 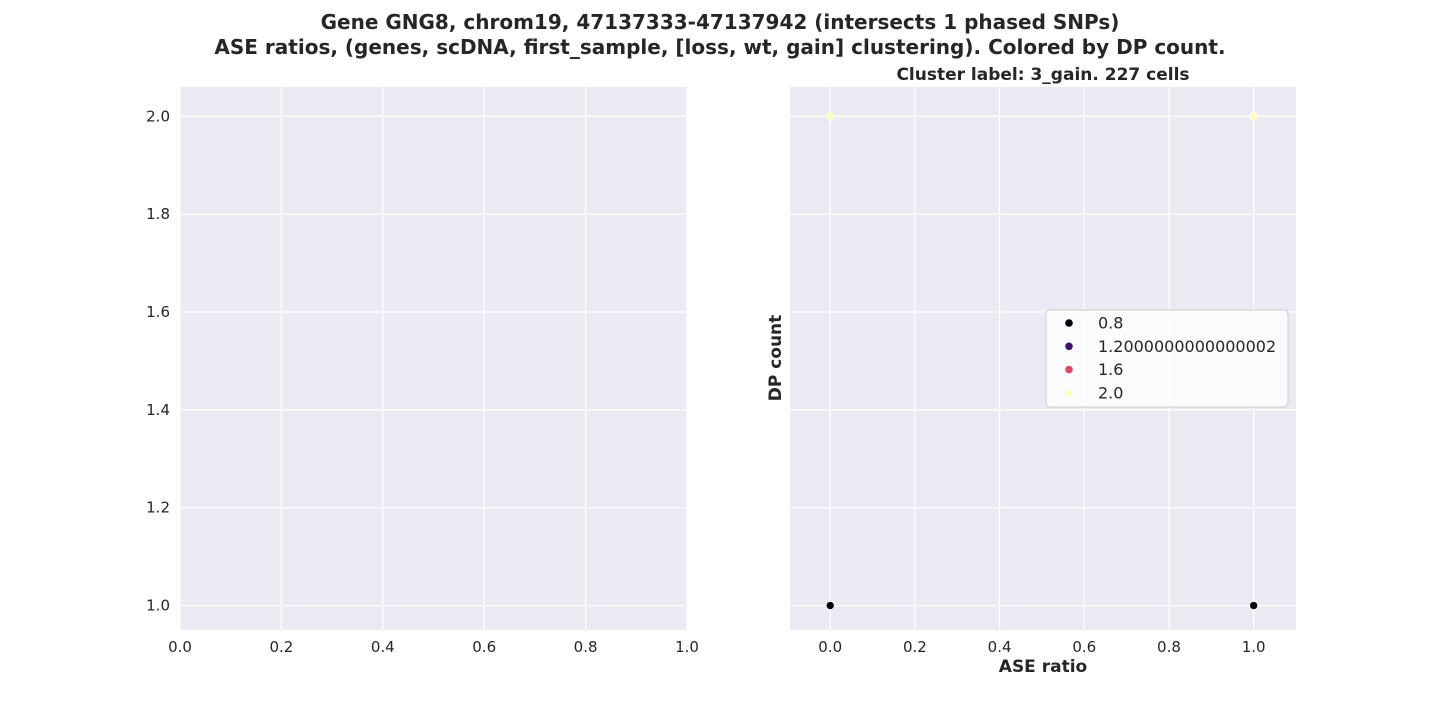 I want to click on right-x-tick-label: 1.0, so click(x=1254, y=647).